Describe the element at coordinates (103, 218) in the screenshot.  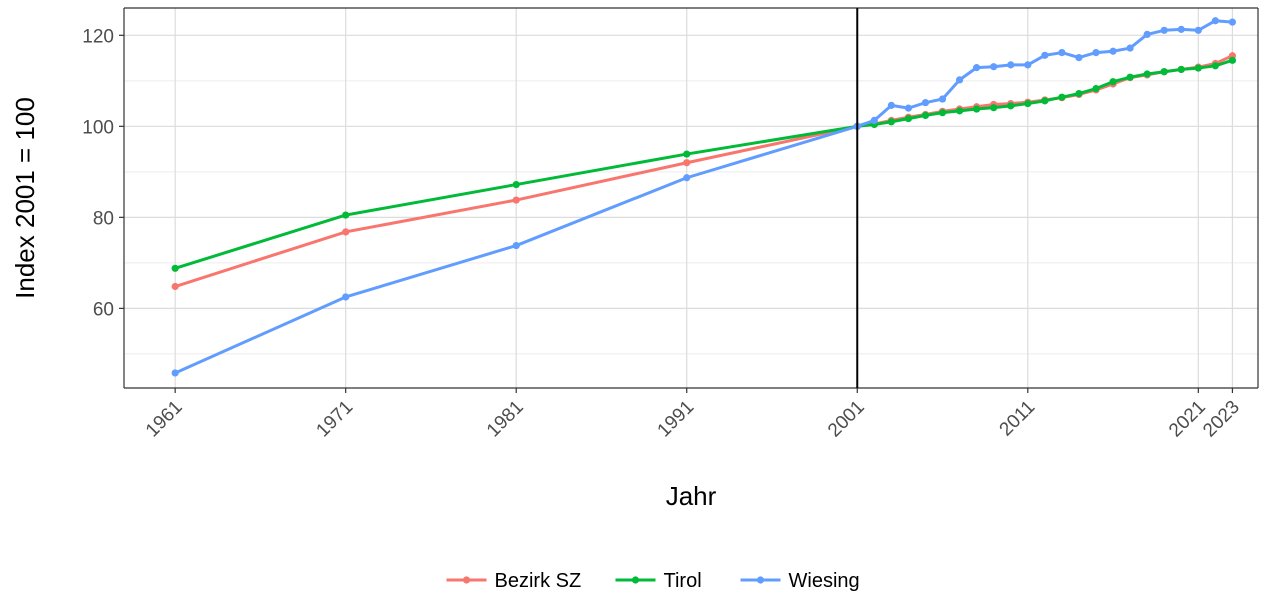
I see `y-tick-label: 80` at that location.